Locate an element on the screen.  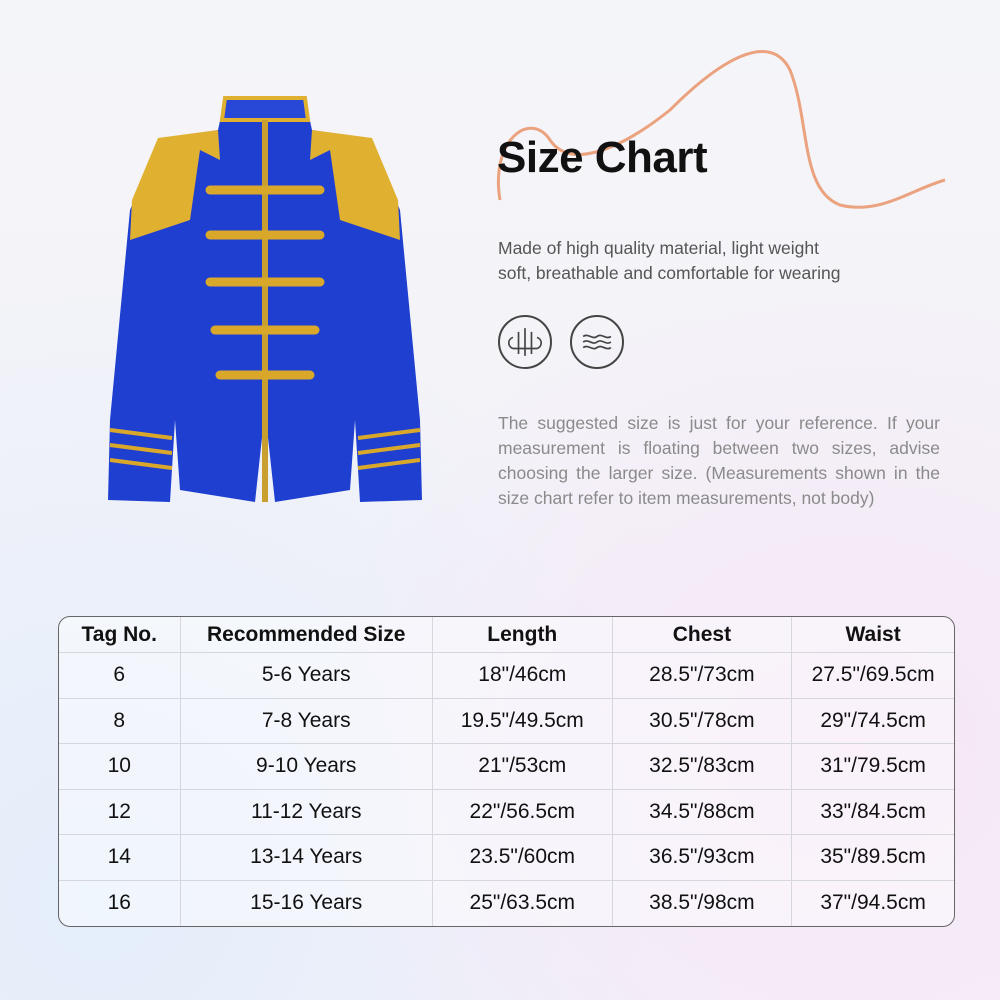
table-cell: 27.5"/69.5cm is located at coordinates (873, 676).